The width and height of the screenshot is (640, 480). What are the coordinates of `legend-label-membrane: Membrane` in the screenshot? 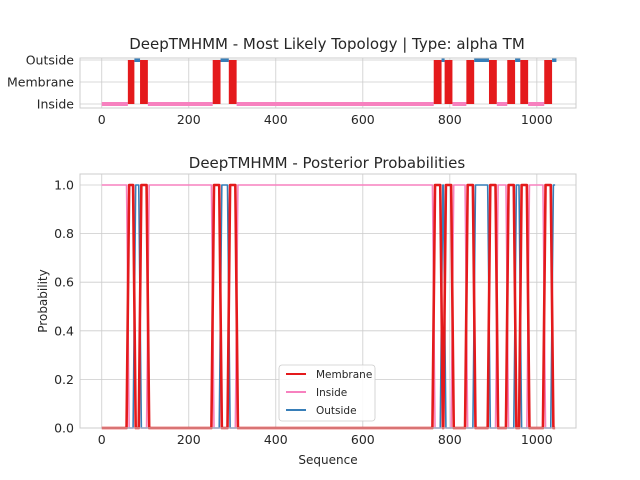 It's located at (344, 375).